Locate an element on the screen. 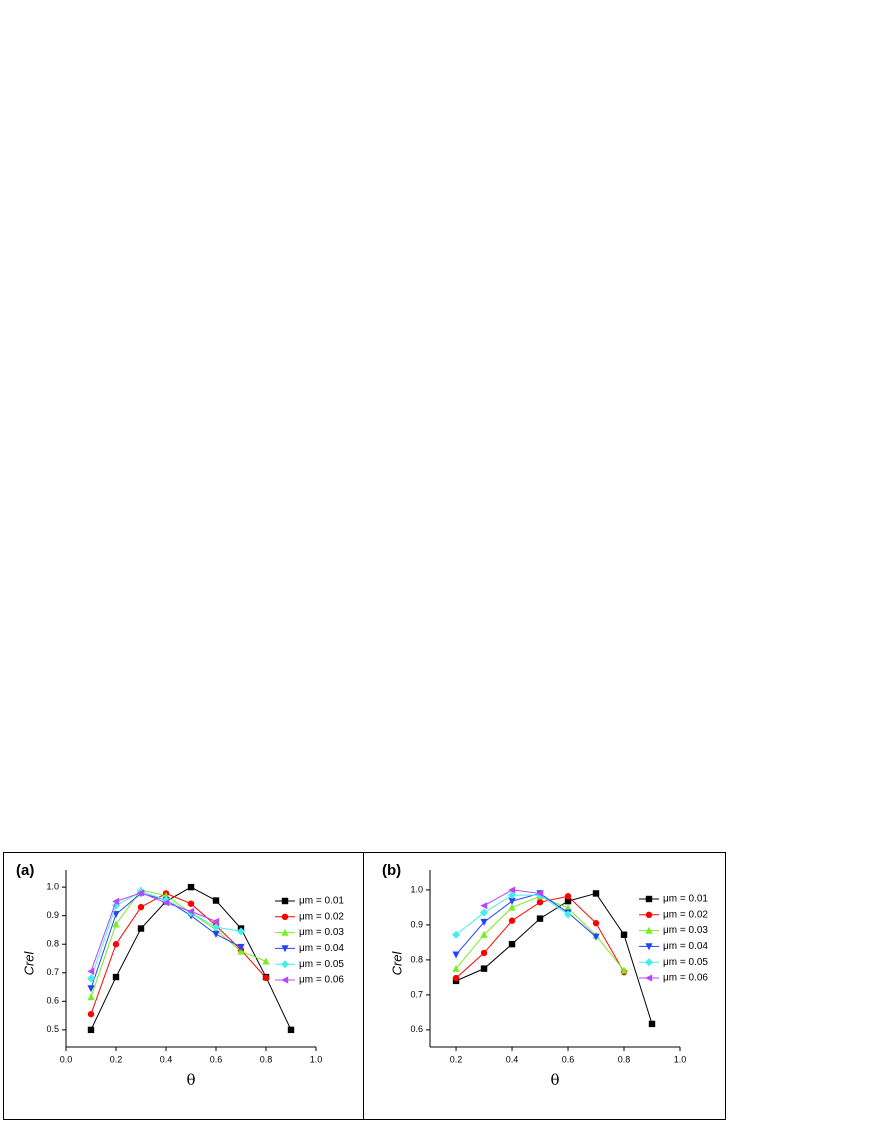 This screenshot has height=1128, width=872. x-axis-label: θ is located at coordinates (554, 1080).